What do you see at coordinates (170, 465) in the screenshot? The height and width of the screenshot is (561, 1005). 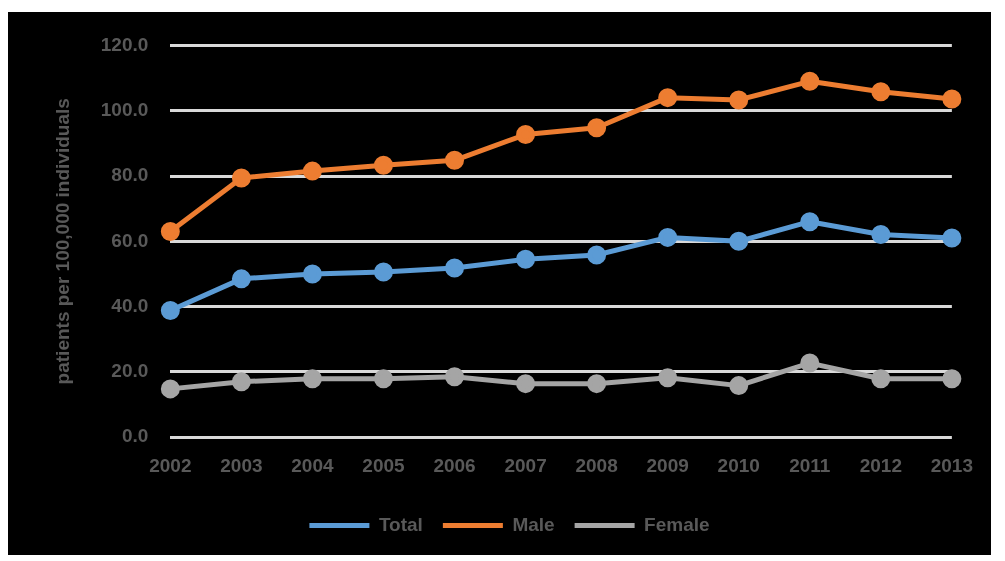 I see `x-tick-label: 2002` at bounding box center [170, 465].